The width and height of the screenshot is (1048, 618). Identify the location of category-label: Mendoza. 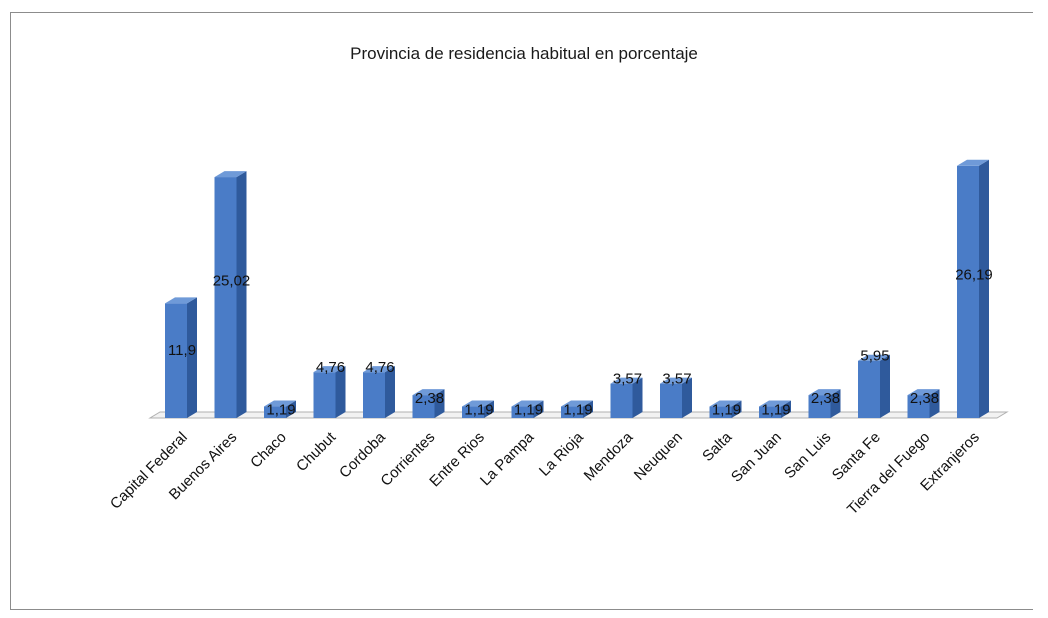
(609, 456).